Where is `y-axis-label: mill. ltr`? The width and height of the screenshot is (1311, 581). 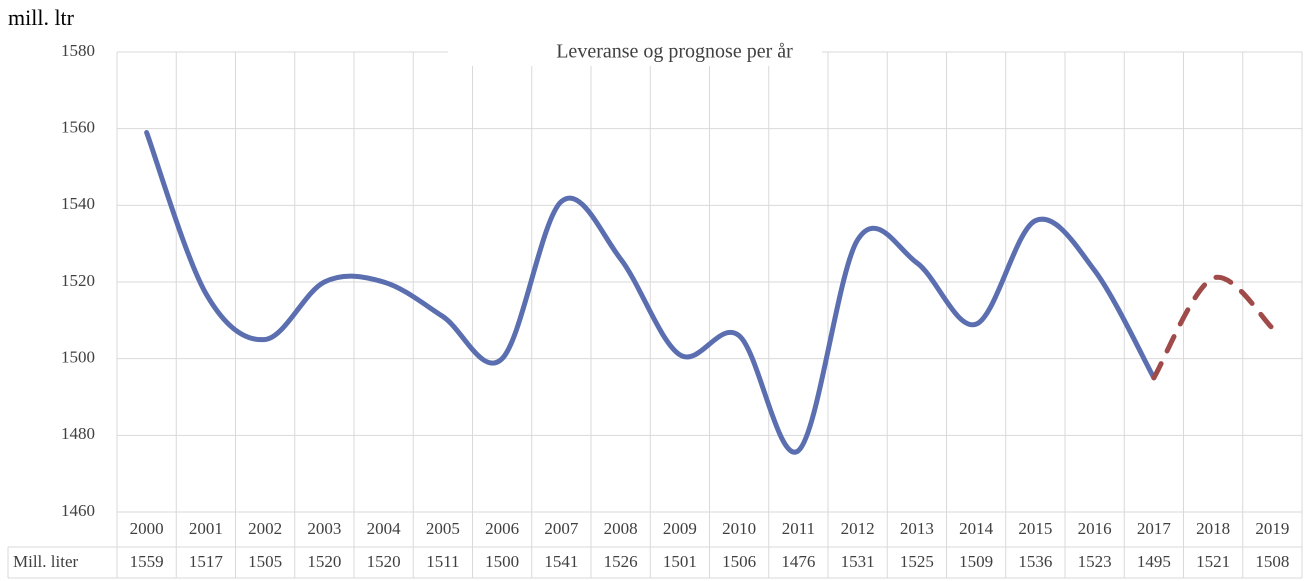
y-axis-label: mill. ltr is located at coordinates (41, 17).